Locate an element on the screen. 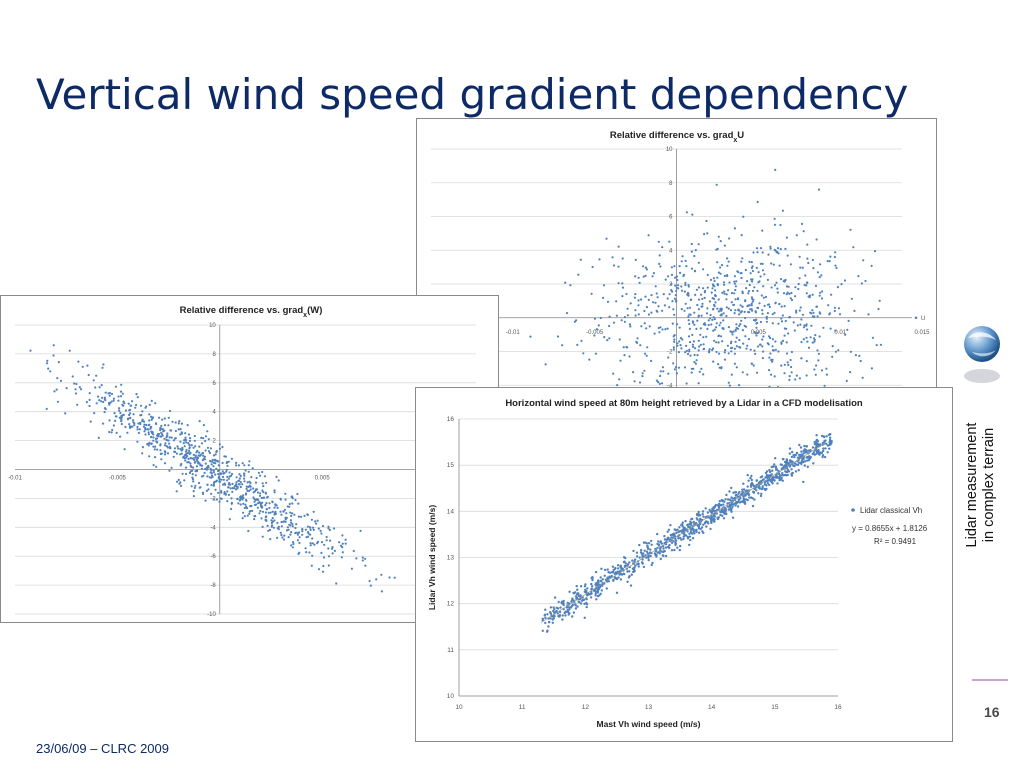 This screenshot has height=768, width=1024. chart-left-title: Relative difference vs. gradx(W) is located at coordinates (251, 312).